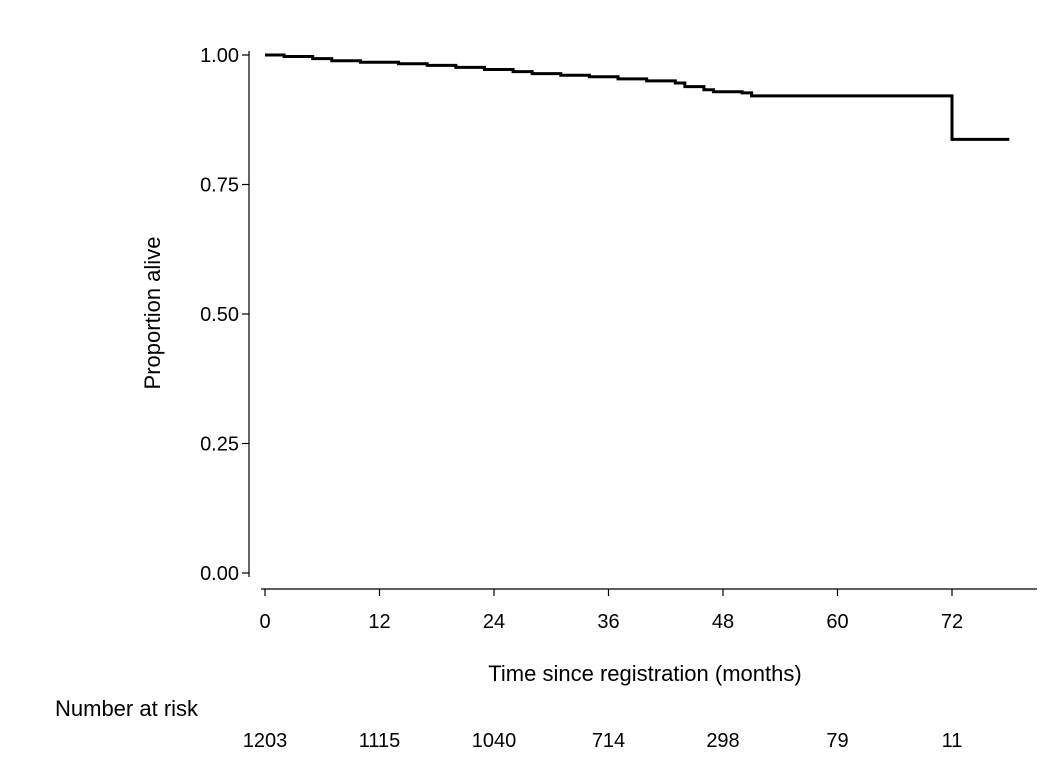  What do you see at coordinates (127, 708) in the screenshot?
I see `risk-table-title: Number at risk` at bounding box center [127, 708].